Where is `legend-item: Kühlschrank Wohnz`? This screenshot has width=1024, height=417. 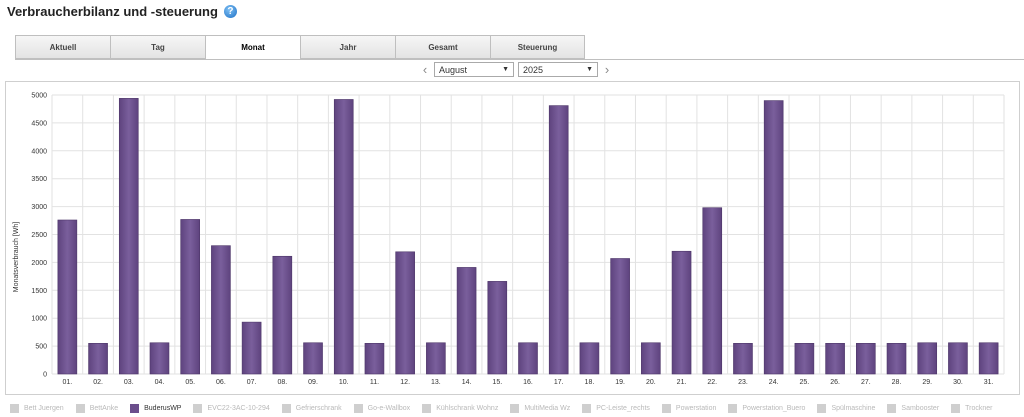 legend-item: Kühlschrank Wohnz is located at coordinates (460, 408).